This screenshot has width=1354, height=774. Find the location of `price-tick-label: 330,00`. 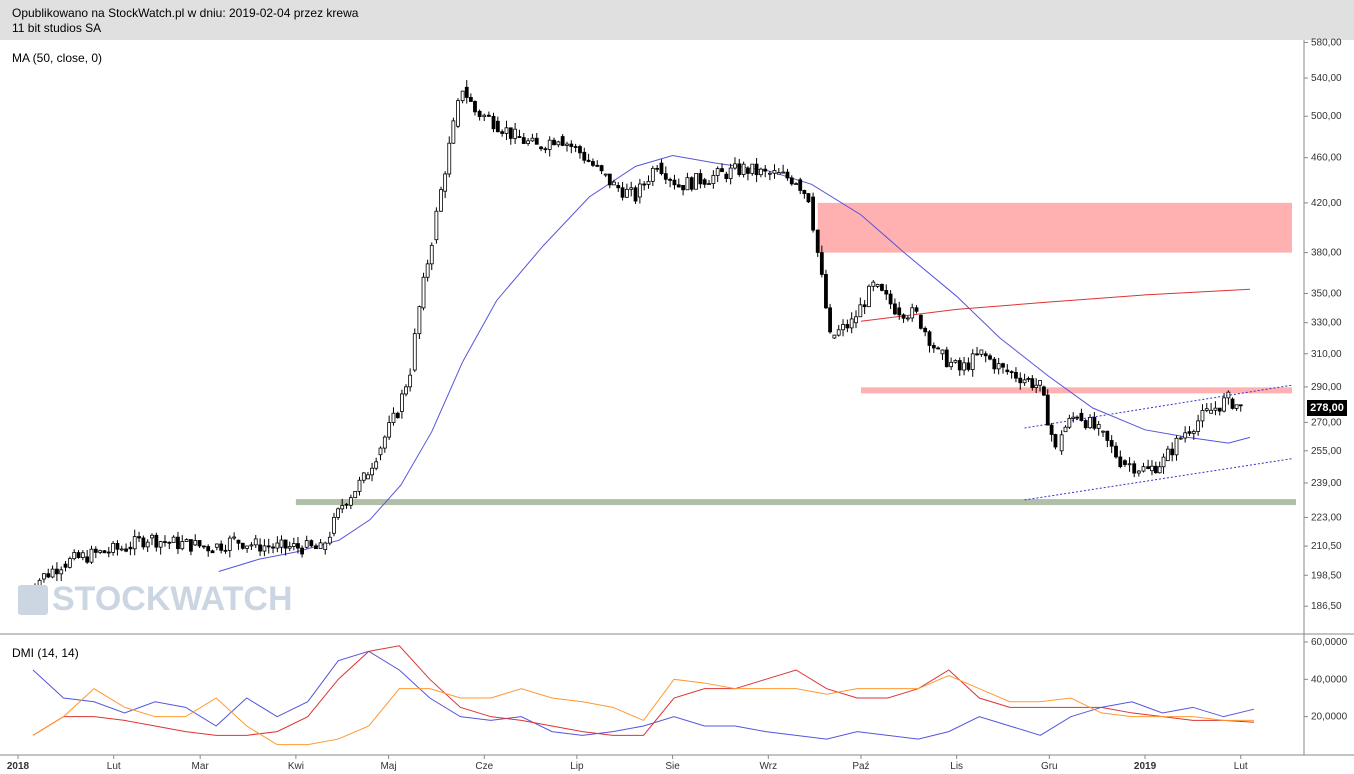

price-tick-label: 330,00 is located at coordinates (1326, 323).